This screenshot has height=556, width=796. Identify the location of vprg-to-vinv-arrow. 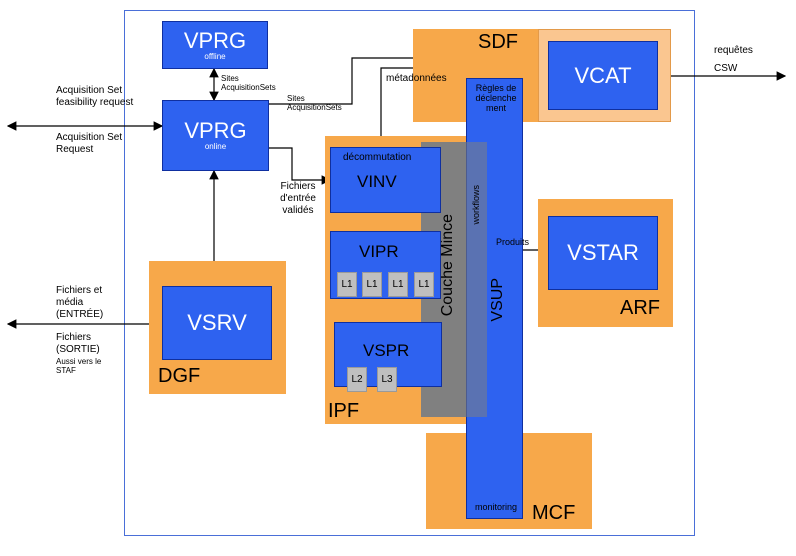
(300, 166).